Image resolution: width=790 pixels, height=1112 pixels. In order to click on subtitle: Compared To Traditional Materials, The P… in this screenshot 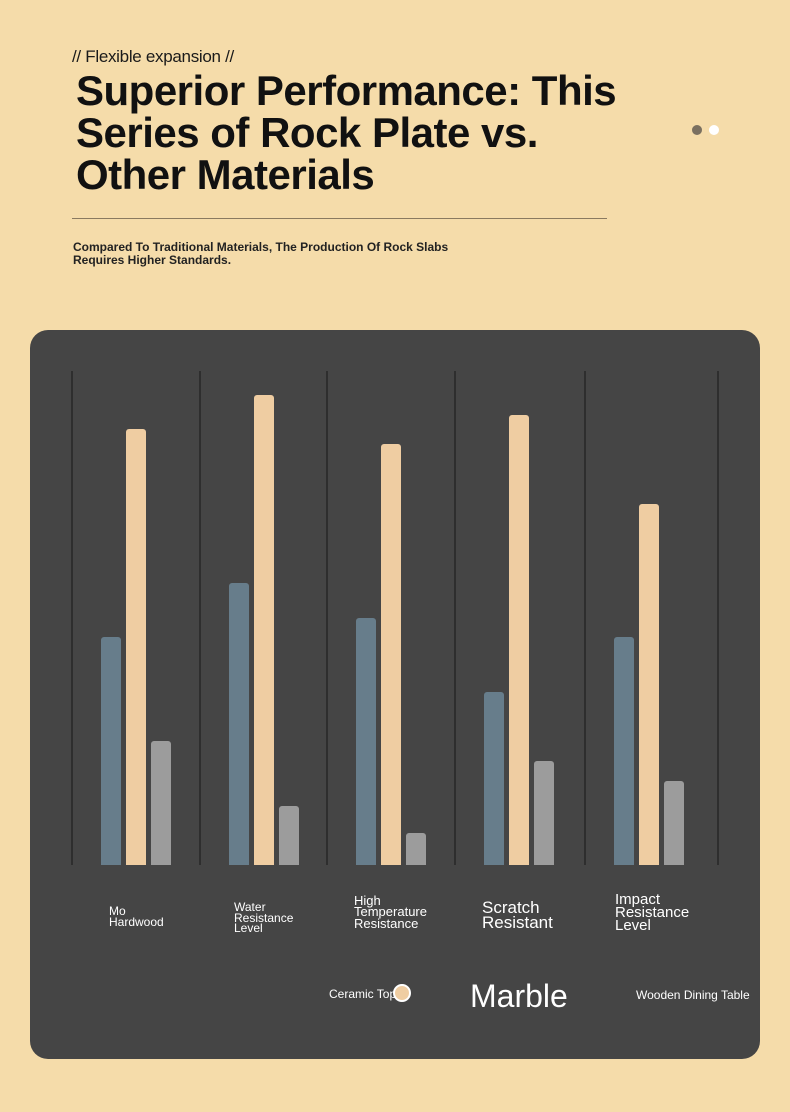, I will do `click(261, 253)`.